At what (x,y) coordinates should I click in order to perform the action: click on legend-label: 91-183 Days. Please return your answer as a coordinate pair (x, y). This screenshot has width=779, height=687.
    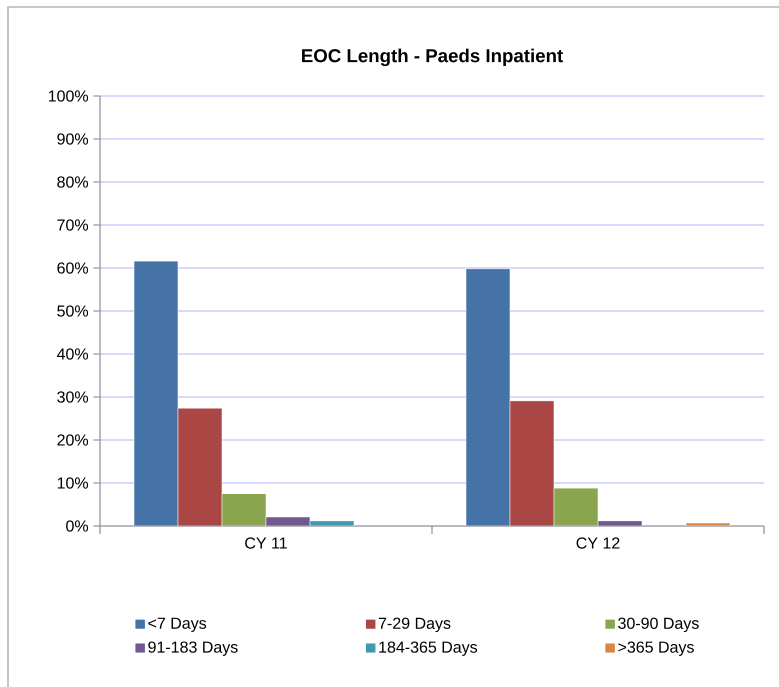
    Looking at the image, I should click on (193, 648).